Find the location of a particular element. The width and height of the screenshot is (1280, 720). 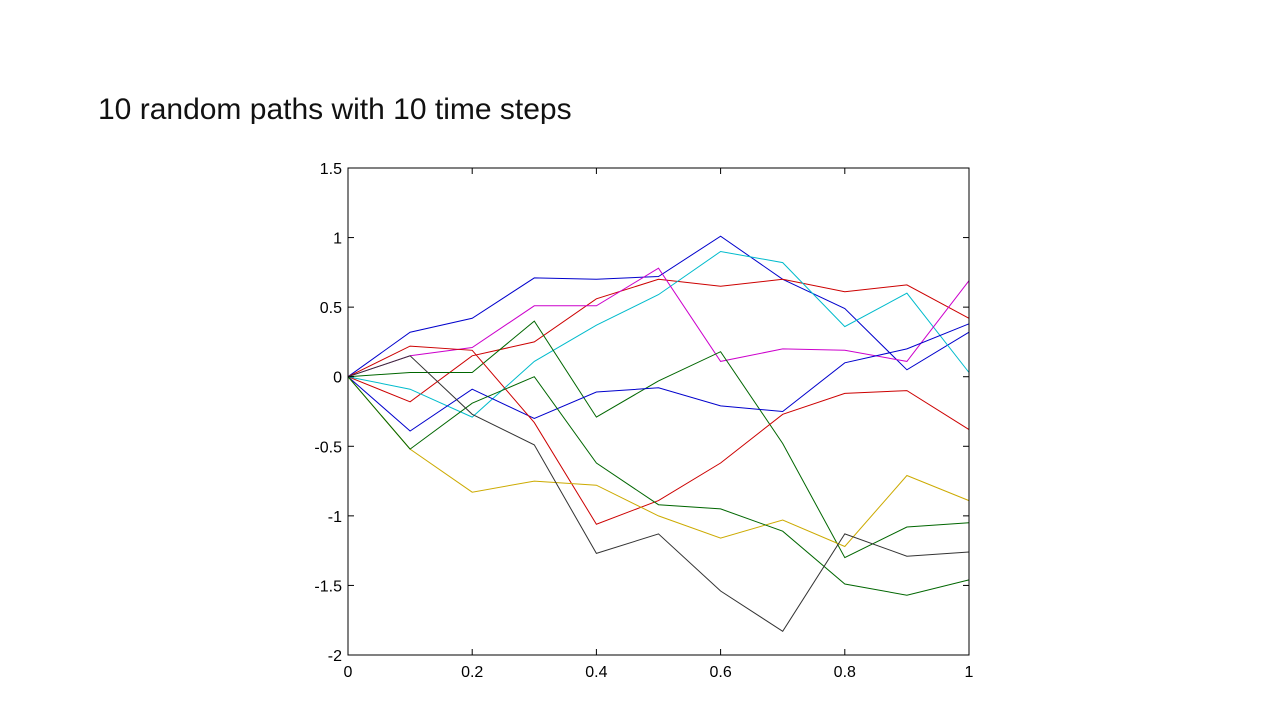

y-tick-label: -1.5 is located at coordinates (328, 586).